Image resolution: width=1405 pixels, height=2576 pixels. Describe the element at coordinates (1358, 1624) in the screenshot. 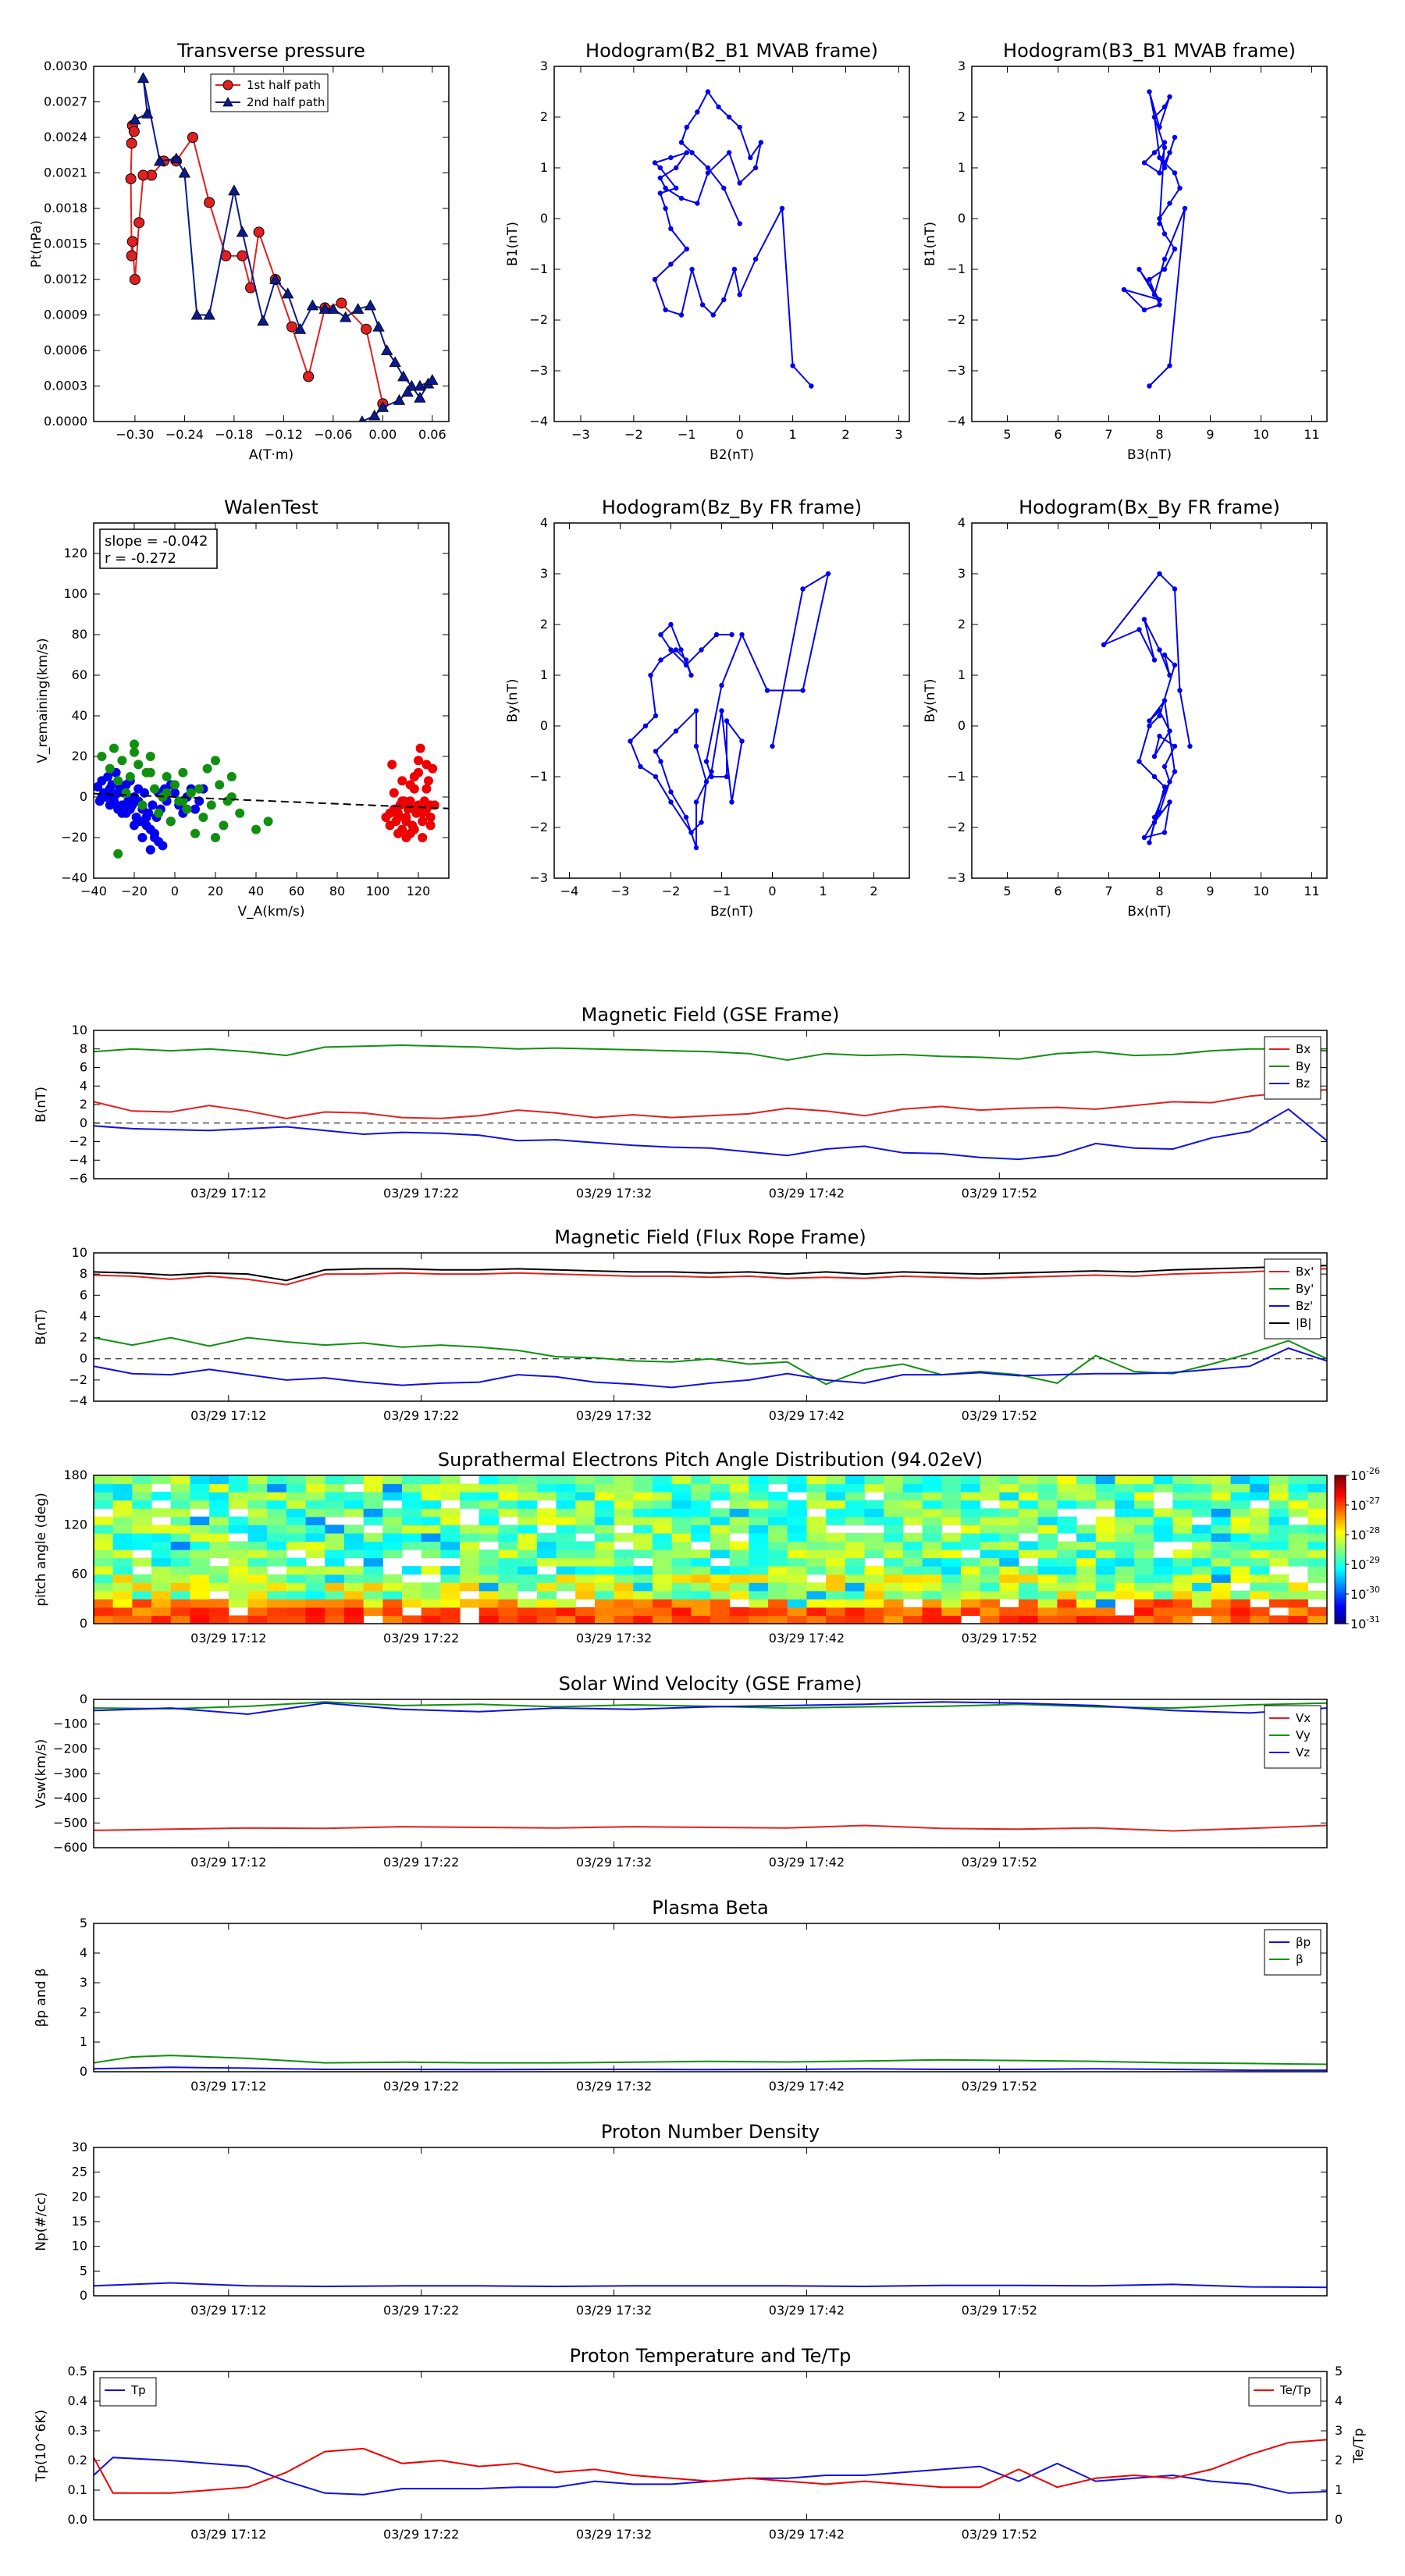

I see `pad-colorbar-base: 10` at that location.